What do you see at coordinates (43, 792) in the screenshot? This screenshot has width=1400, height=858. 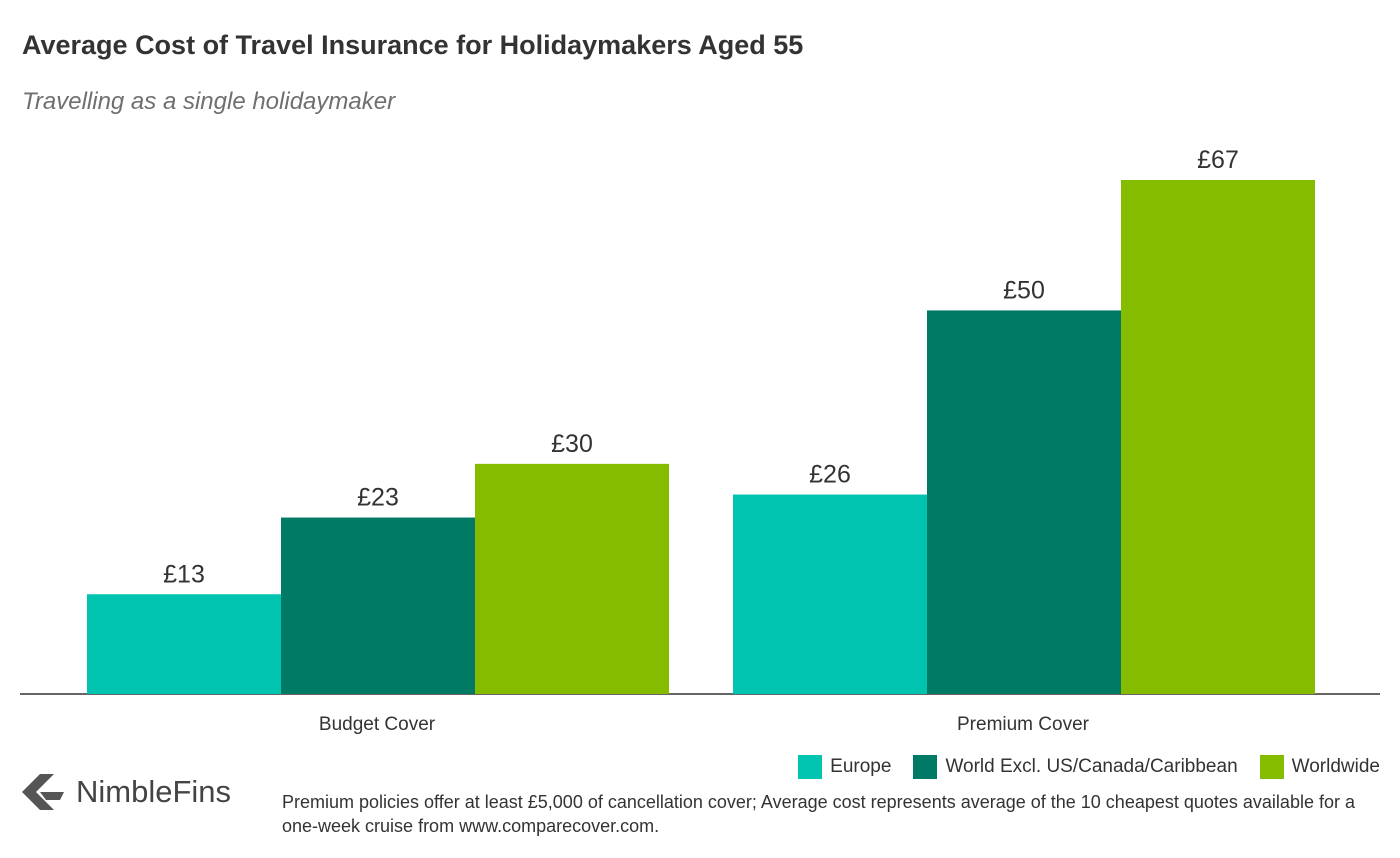 I see `nimblefins-chevron-icon` at bounding box center [43, 792].